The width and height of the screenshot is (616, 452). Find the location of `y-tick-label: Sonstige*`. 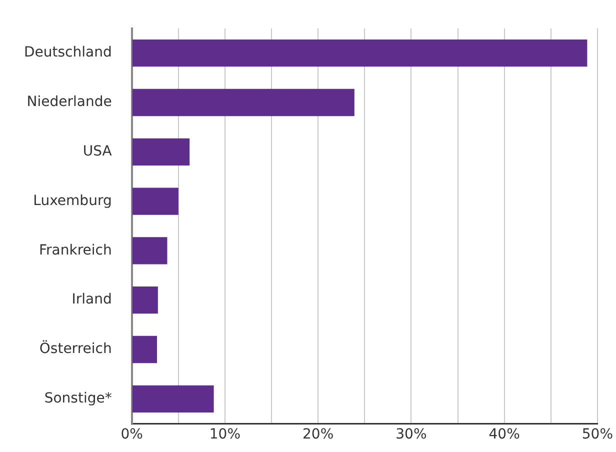

y-tick-label: Sonstige* is located at coordinates (78, 398).